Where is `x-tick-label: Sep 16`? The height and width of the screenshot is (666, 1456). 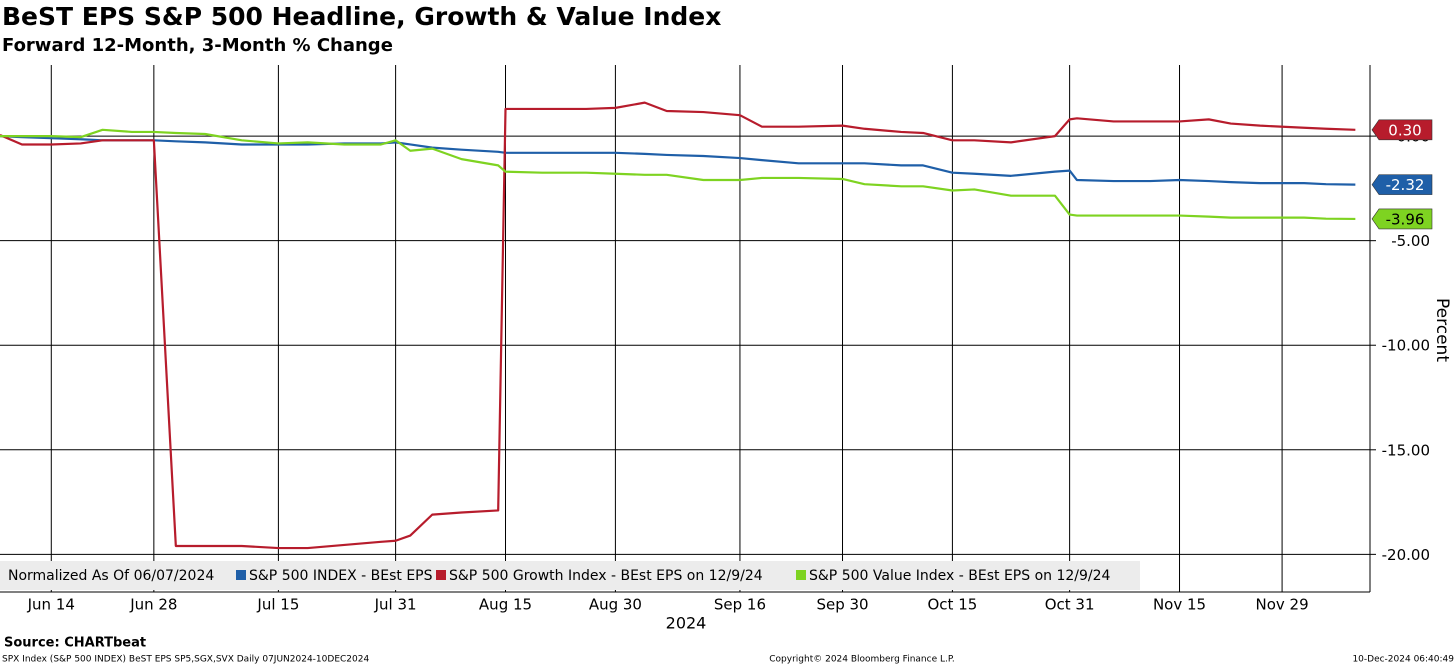 x-tick-label: Sep 16 is located at coordinates (740, 605).